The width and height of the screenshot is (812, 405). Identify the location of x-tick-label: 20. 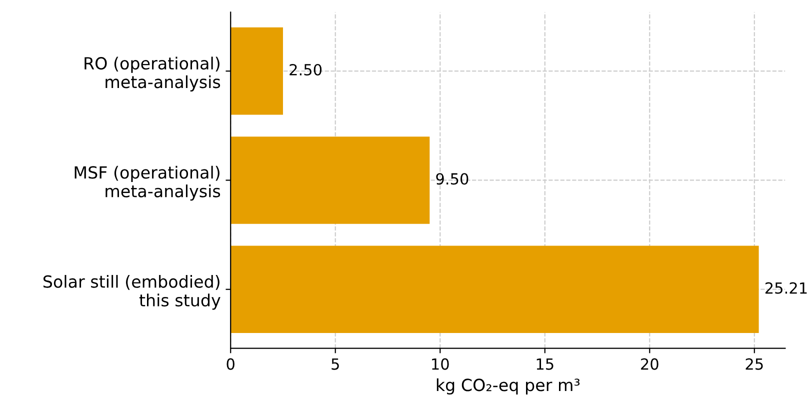
(649, 364).